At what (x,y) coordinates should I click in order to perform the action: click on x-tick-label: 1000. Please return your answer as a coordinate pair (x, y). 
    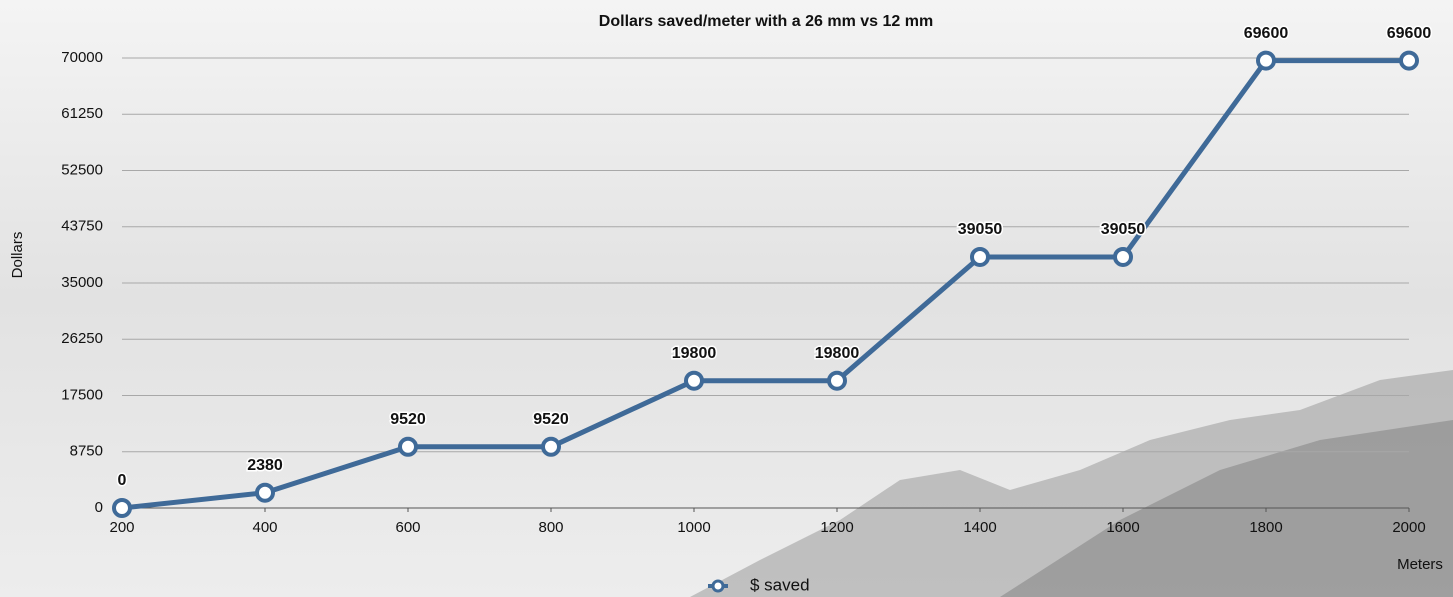
    Looking at the image, I should click on (693, 527).